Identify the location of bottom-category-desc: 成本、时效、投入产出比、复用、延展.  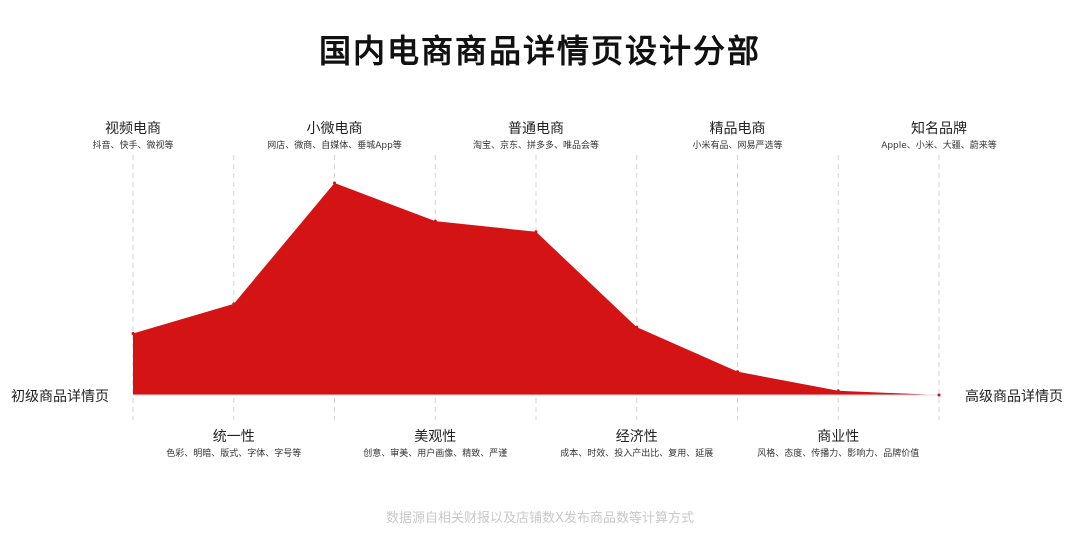
(636, 453).